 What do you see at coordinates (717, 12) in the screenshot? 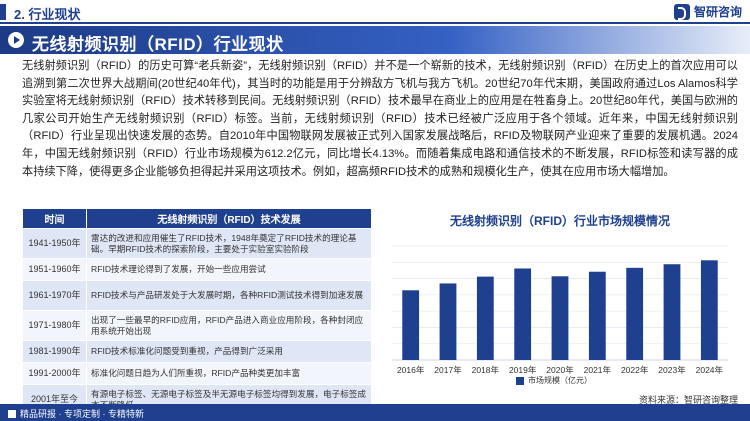
I see `logo-text: 智研咨询` at bounding box center [717, 12].